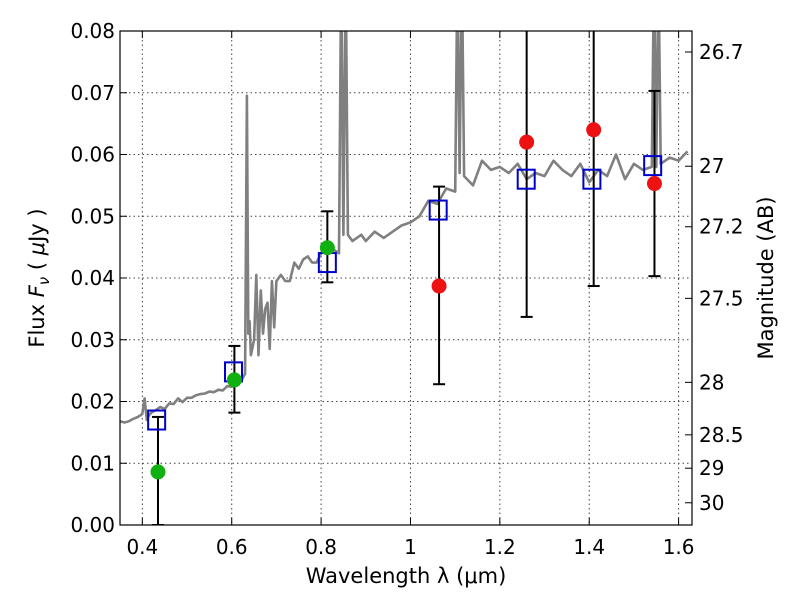 The image size is (800, 604). Describe the element at coordinates (92, 402) in the screenshot. I see `y-tick-label: 0.02` at that location.